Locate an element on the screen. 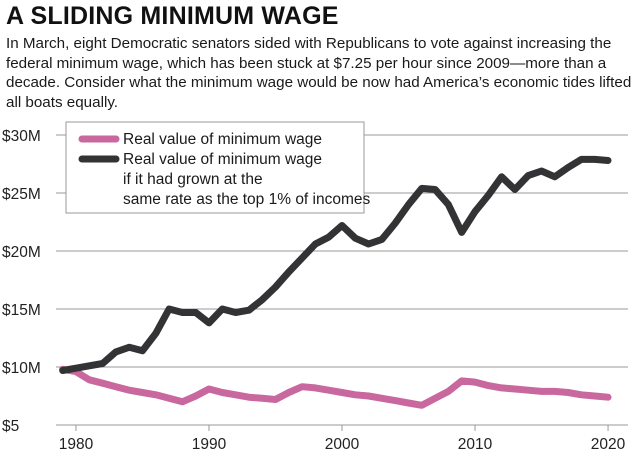 Image resolution: width=642 pixels, height=465 pixels. chart-title: A SLIDING MINIMUM WAGE is located at coordinates (172, 16).